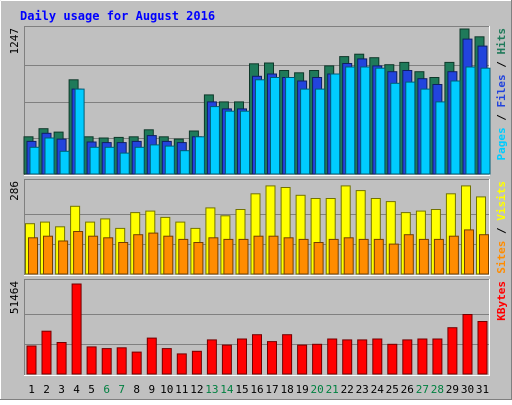  I want to click on x-tick-label-day-24: 24, so click(378, 389).